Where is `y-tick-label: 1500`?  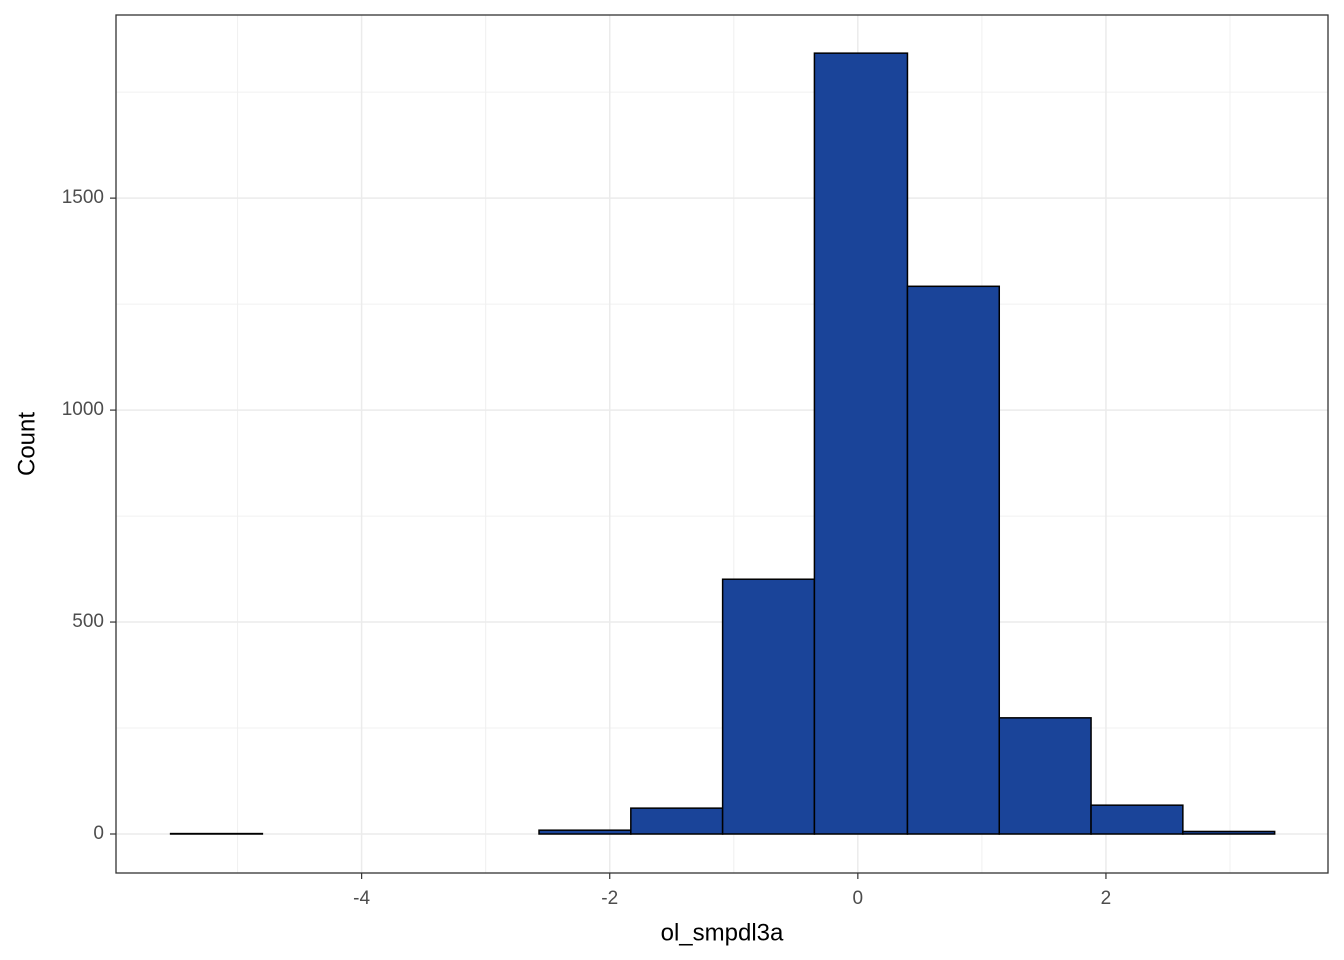 y-tick-label: 1500 is located at coordinates (83, 197).